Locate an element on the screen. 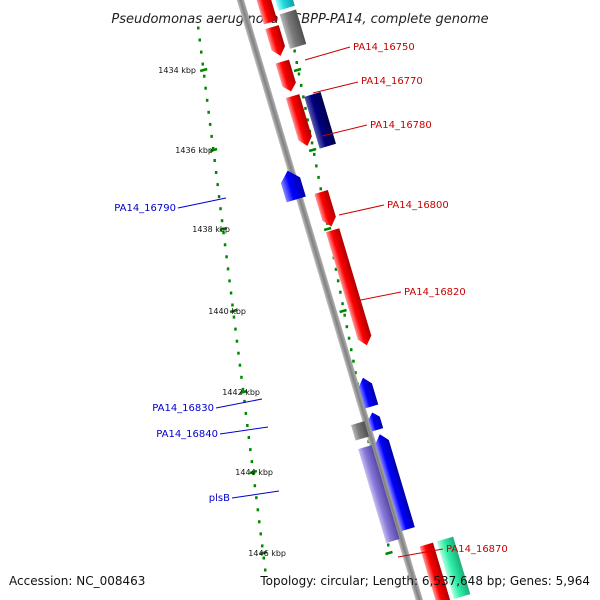  gene-arrow-pa14-16750-b is located at coordinates (276, 41).